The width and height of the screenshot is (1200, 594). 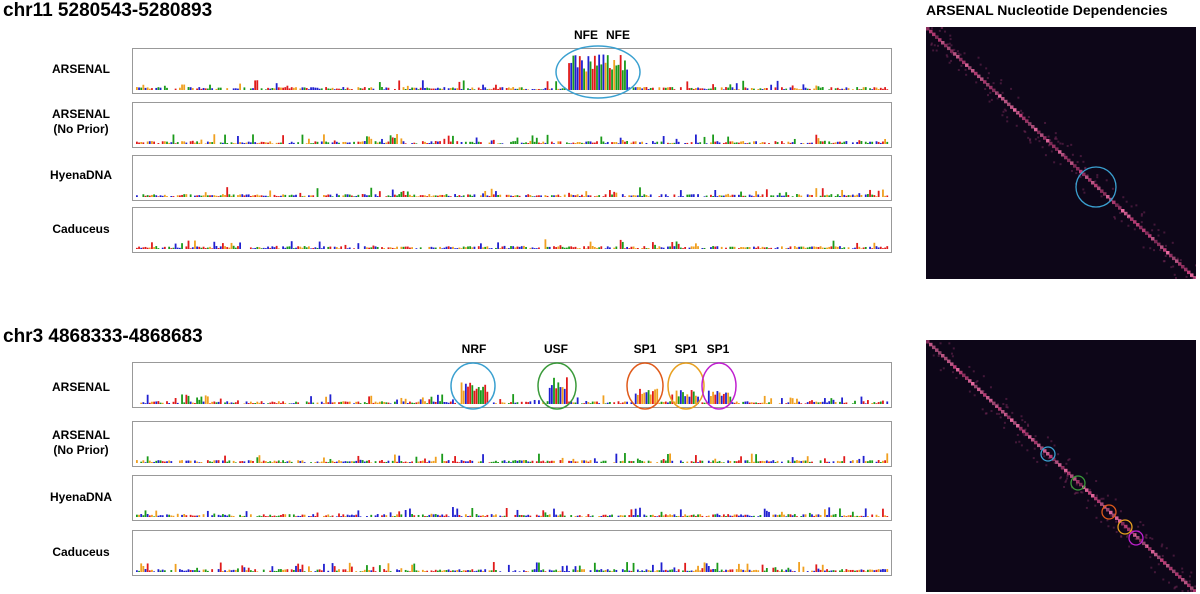 What do you see at coordinates (80, 121) in the screenshot?
I see `track-label-arsenal-no-prior: ARSENAL (No Prior)` at bounding box center [80, 121].